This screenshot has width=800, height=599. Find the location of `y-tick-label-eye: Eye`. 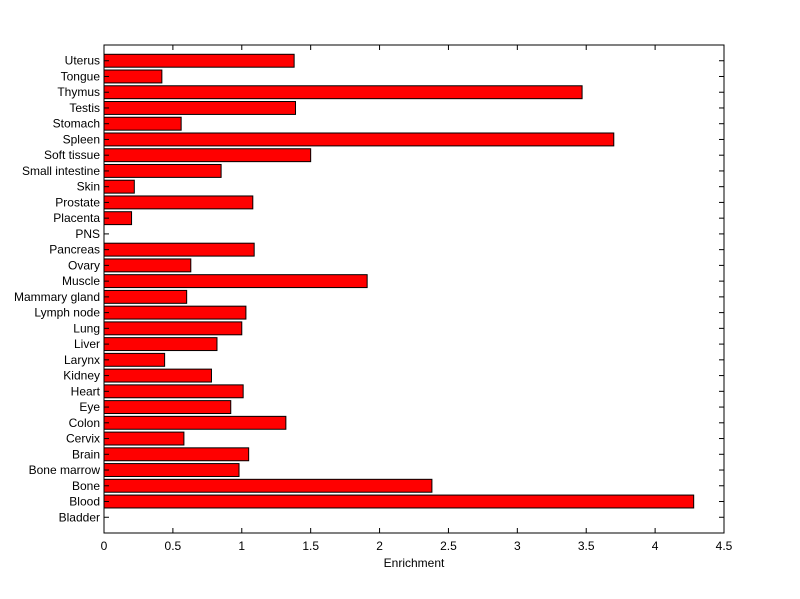

y-tick-label-eye: Eye is located at coordinates (89, 407).